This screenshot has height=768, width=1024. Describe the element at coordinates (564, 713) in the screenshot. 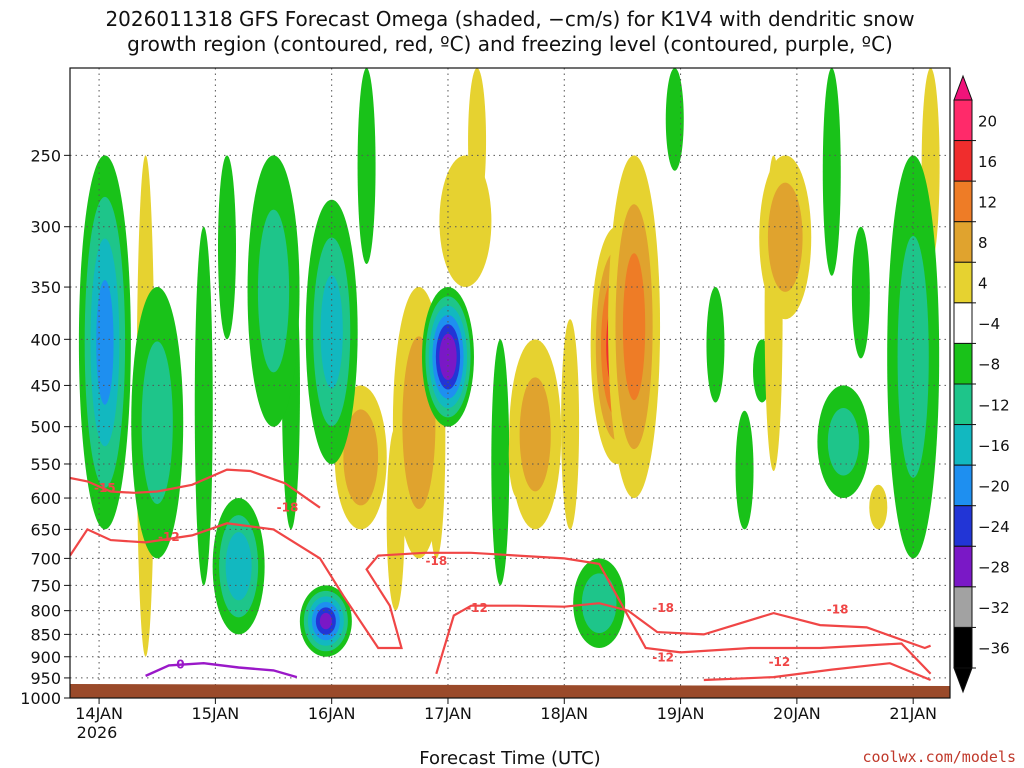

I see `x-tick-label: 18JAN` at that location.